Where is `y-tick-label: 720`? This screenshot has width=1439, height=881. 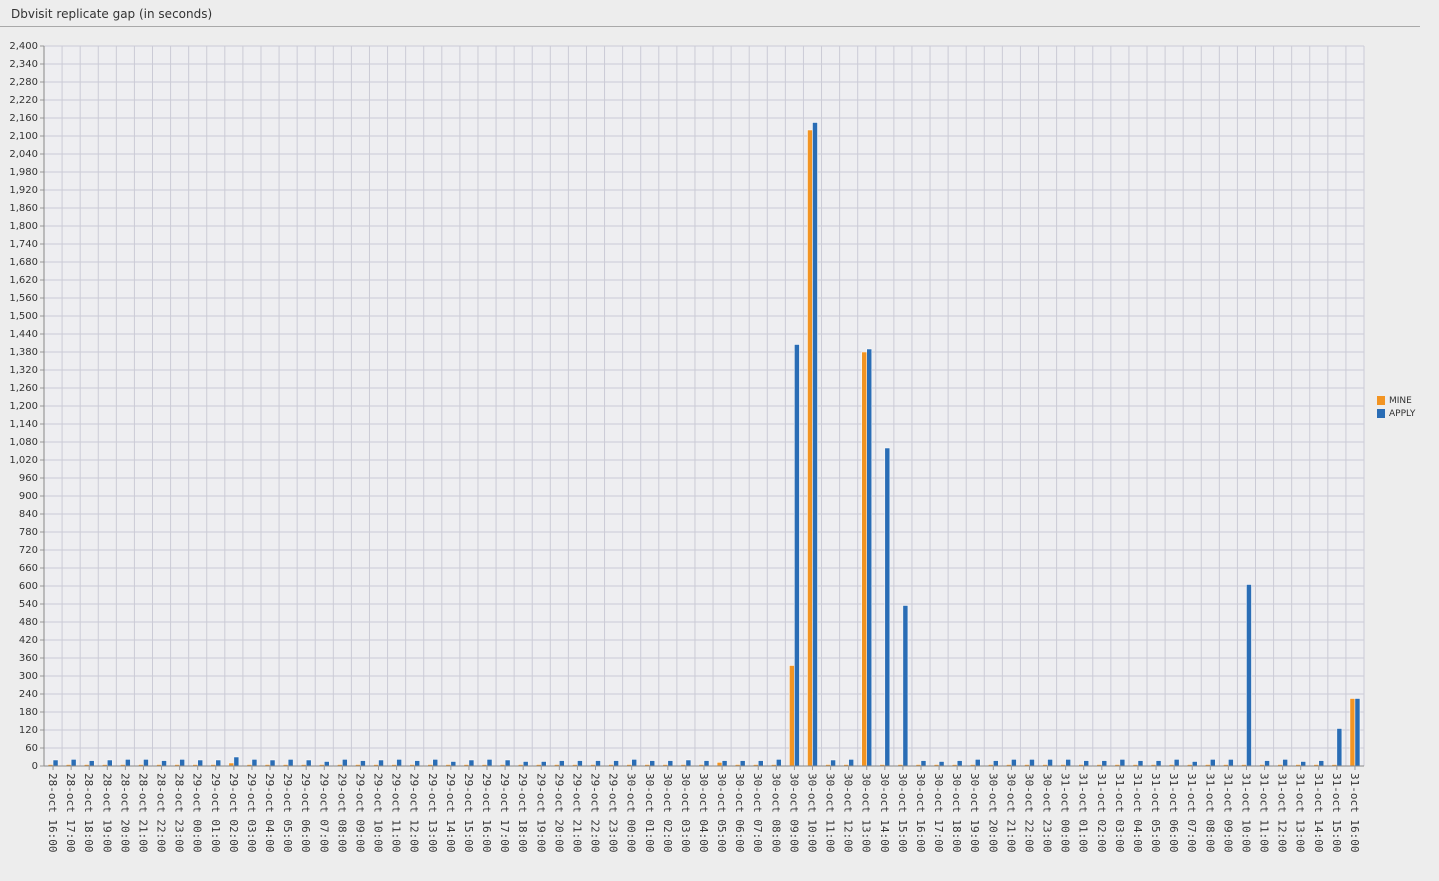
y-tick-label: 720 is located at coordinates (28, 550).